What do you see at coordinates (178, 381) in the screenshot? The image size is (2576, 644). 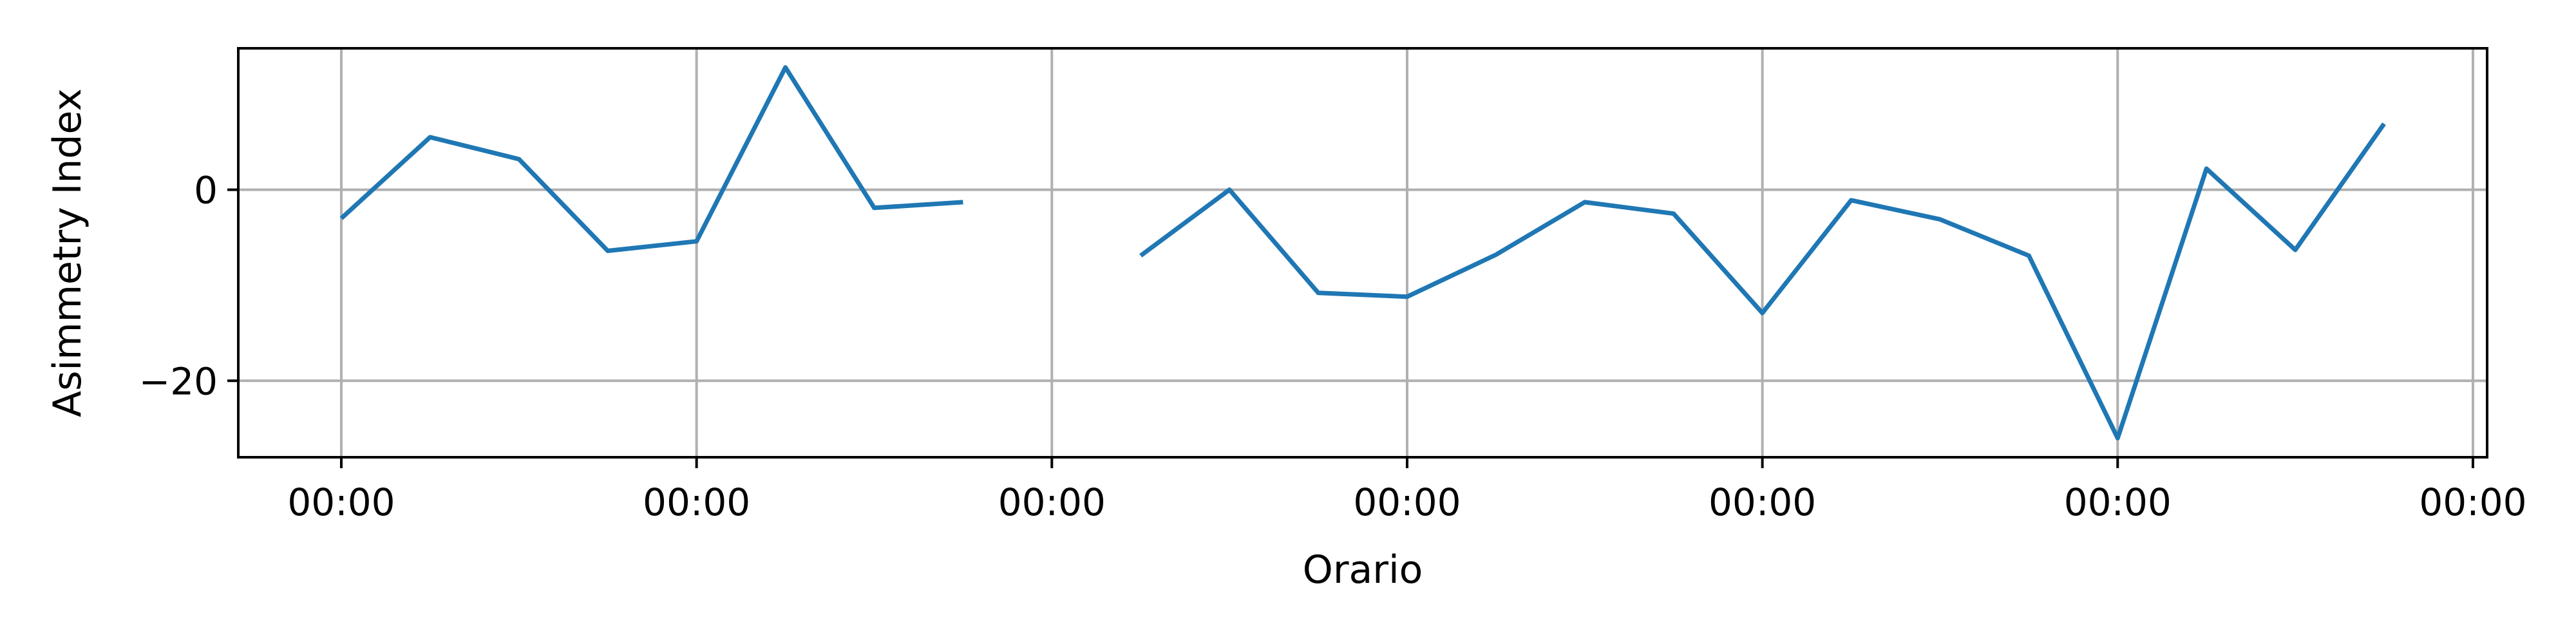 I see `y-tick-label: −20` at bounding box center [178, 381].